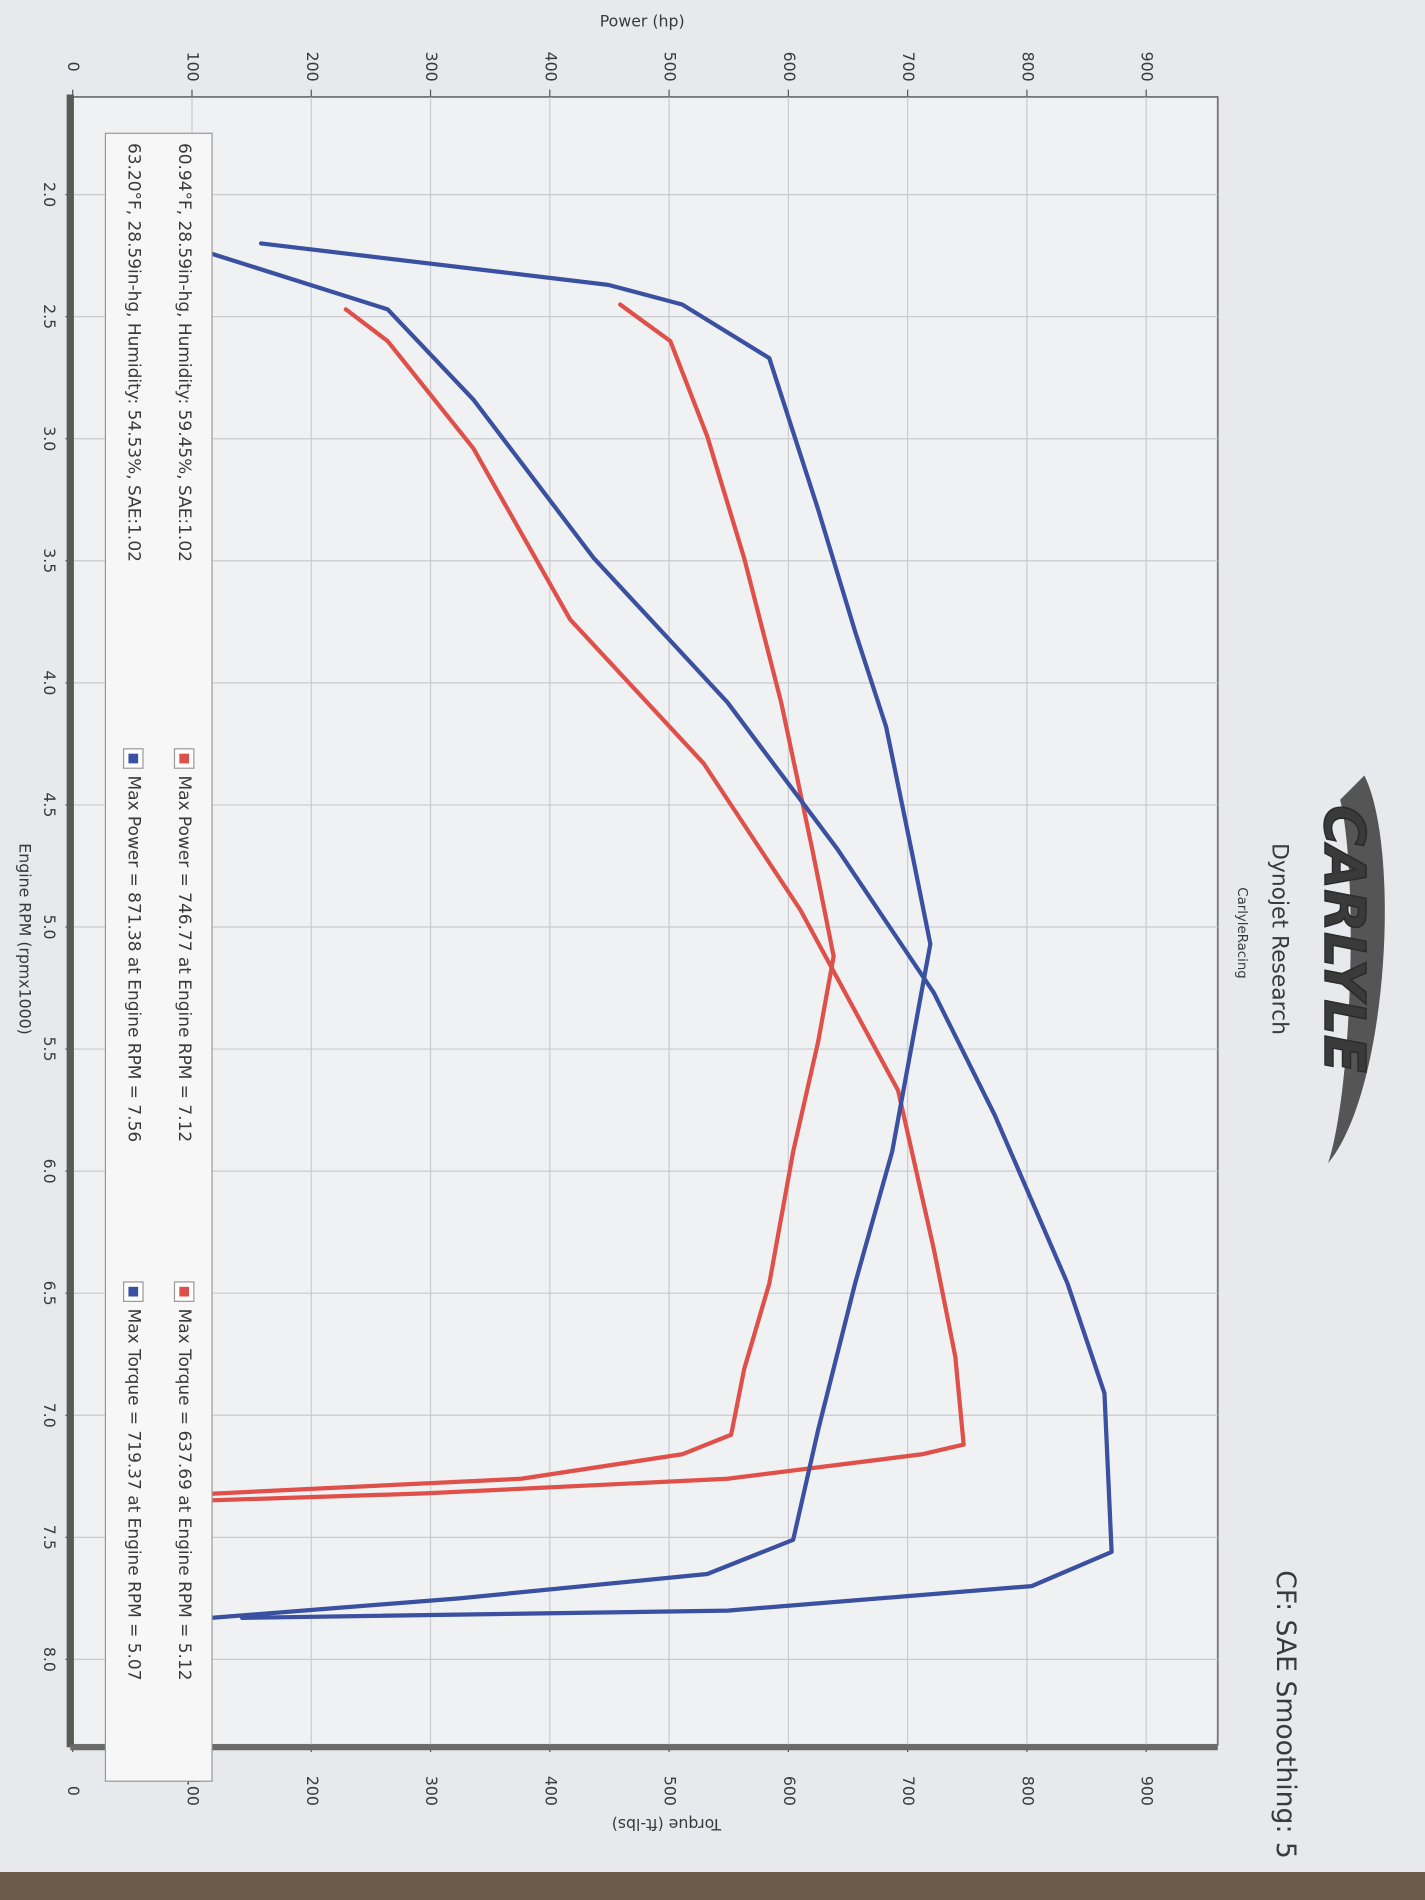 The width and height of the screenshot is (1425, 1900). Describe the element at coordinates (667, 1824) in the screenshot. I see `y2-axis-title: Torque (ft-lbs)` at that location.